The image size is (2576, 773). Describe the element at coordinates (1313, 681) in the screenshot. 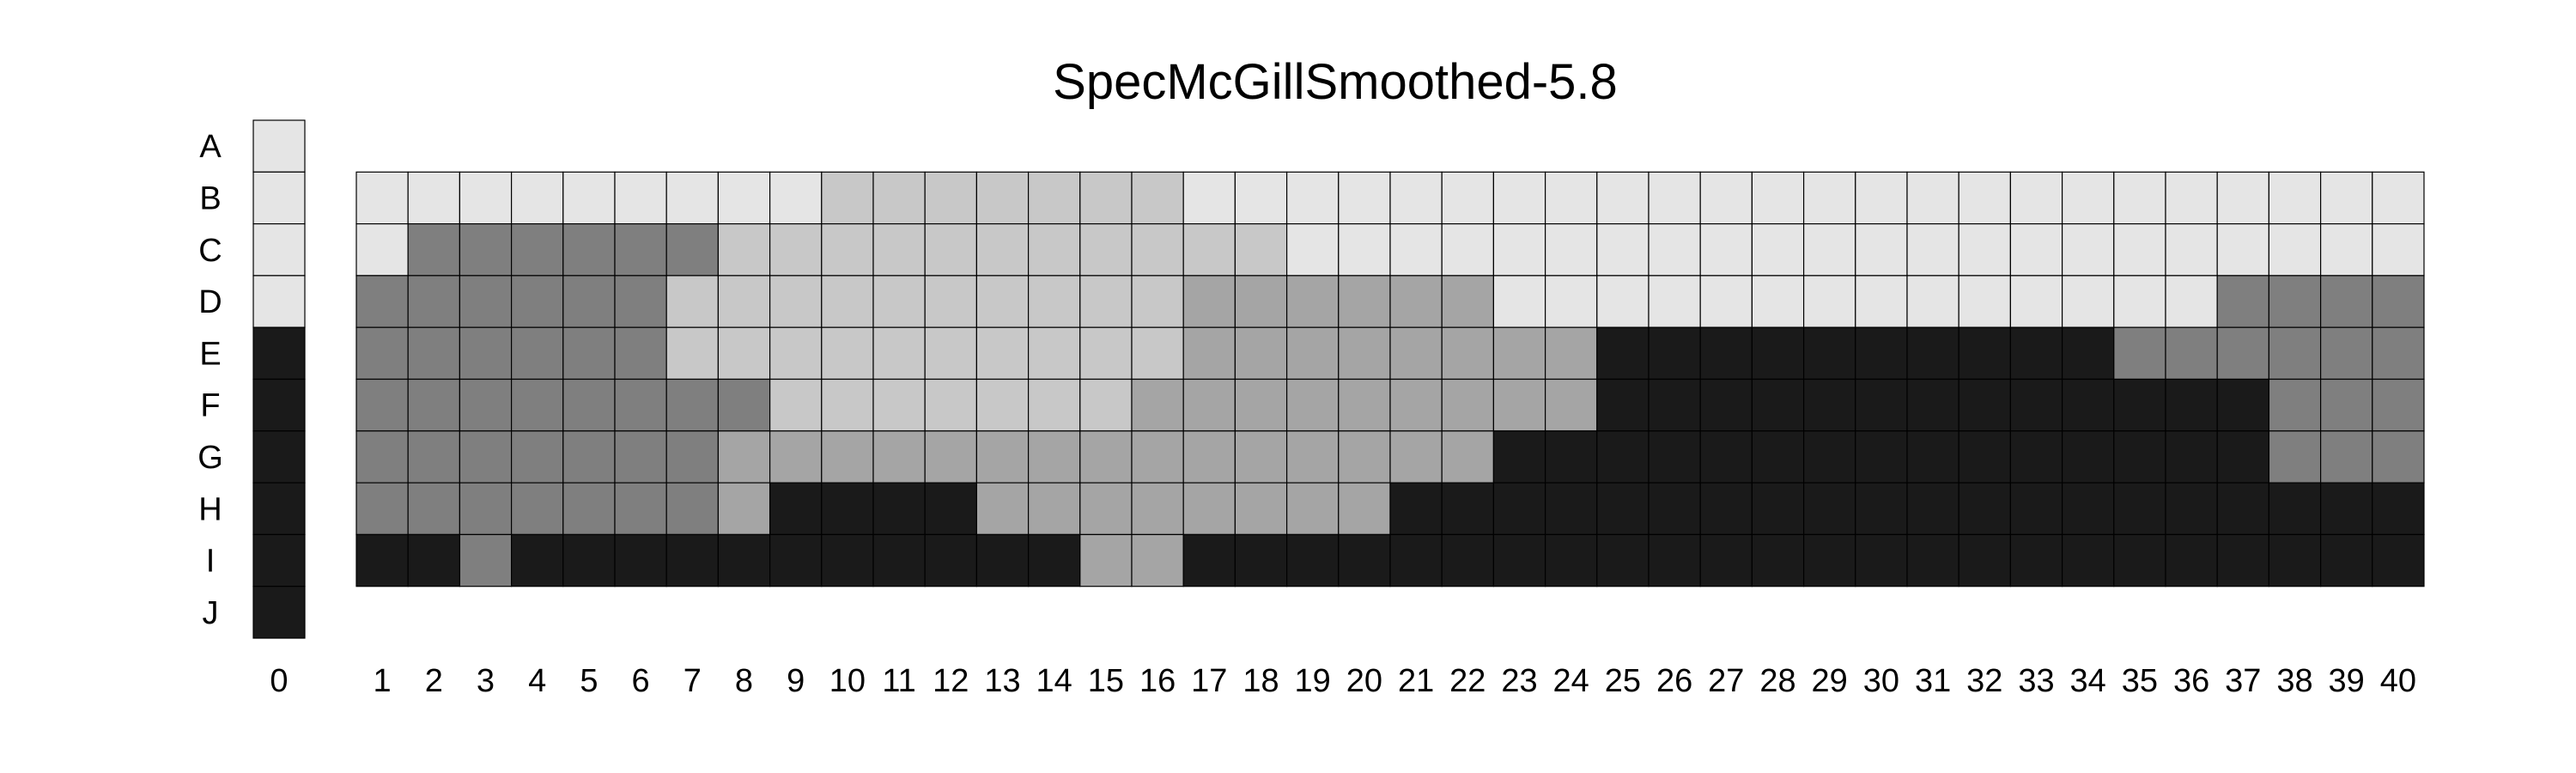

I see `column-label-19: 19` at that location.